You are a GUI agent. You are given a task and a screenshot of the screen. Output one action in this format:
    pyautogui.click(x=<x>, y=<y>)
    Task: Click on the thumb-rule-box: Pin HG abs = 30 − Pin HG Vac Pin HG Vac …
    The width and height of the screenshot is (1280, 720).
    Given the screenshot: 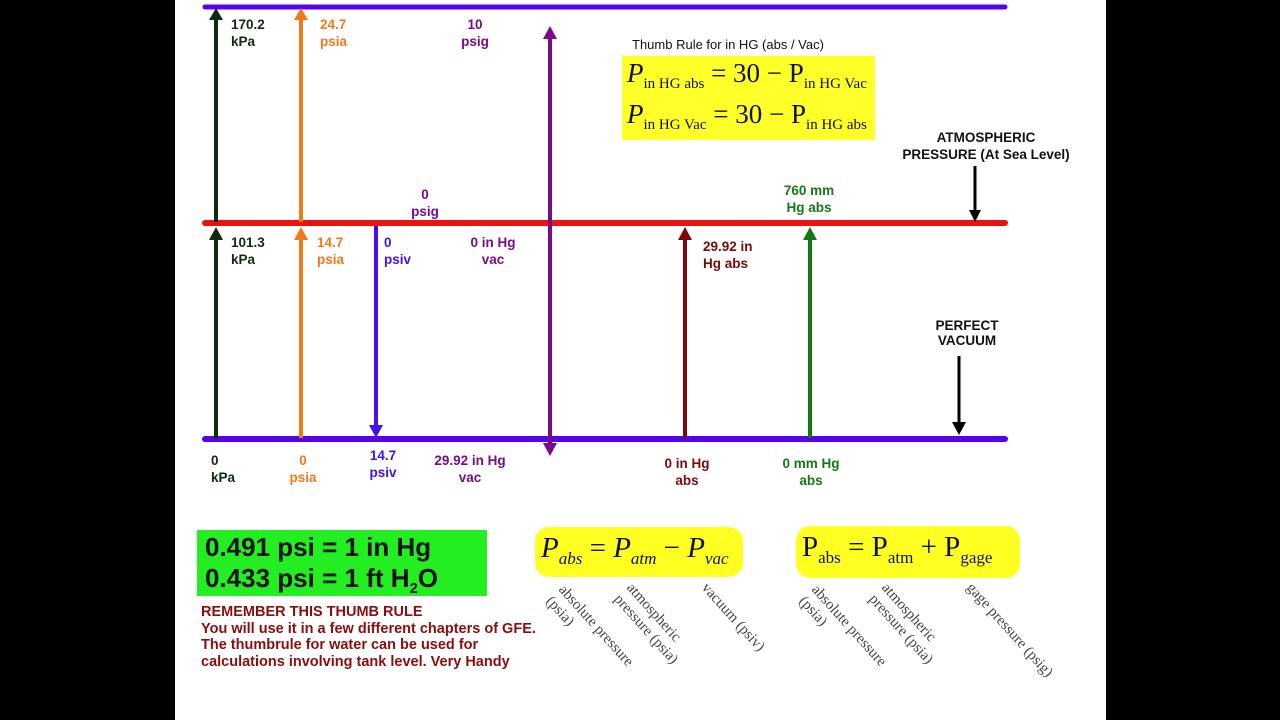 What is the action you would take?
    pyautogui.click(x=748, y=98)
    